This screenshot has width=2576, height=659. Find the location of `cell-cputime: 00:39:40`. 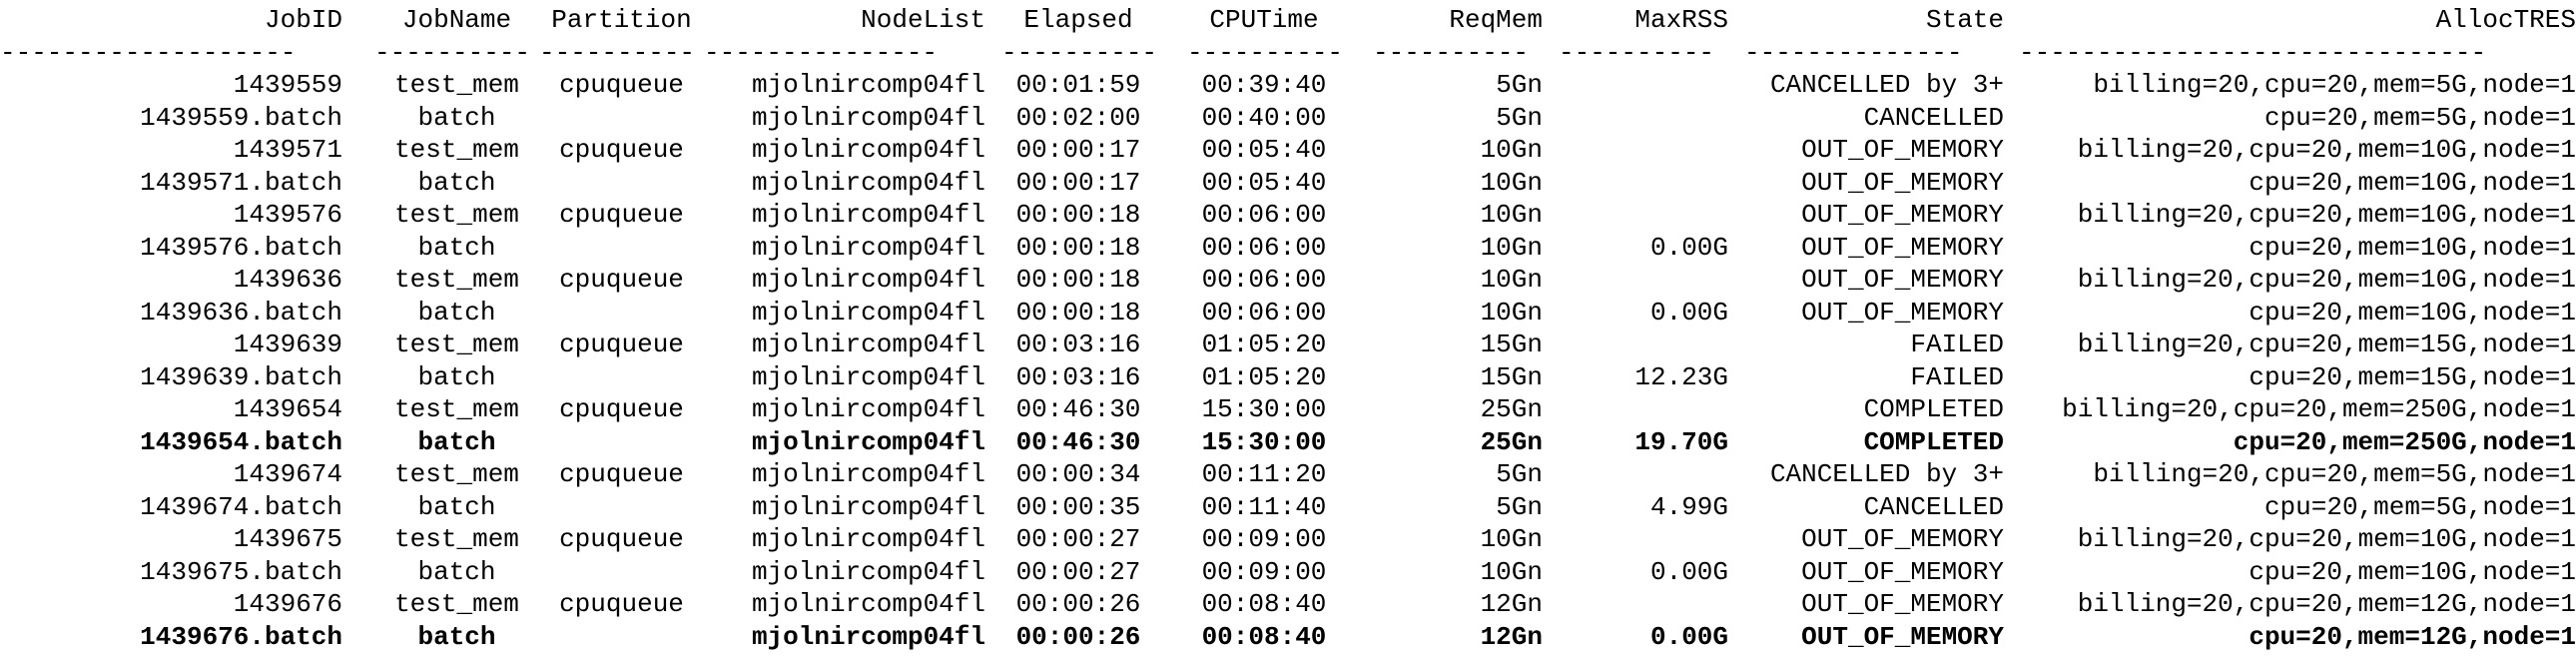

cell-cputime: 00:39:40 is located at coordinates (1264, 85).